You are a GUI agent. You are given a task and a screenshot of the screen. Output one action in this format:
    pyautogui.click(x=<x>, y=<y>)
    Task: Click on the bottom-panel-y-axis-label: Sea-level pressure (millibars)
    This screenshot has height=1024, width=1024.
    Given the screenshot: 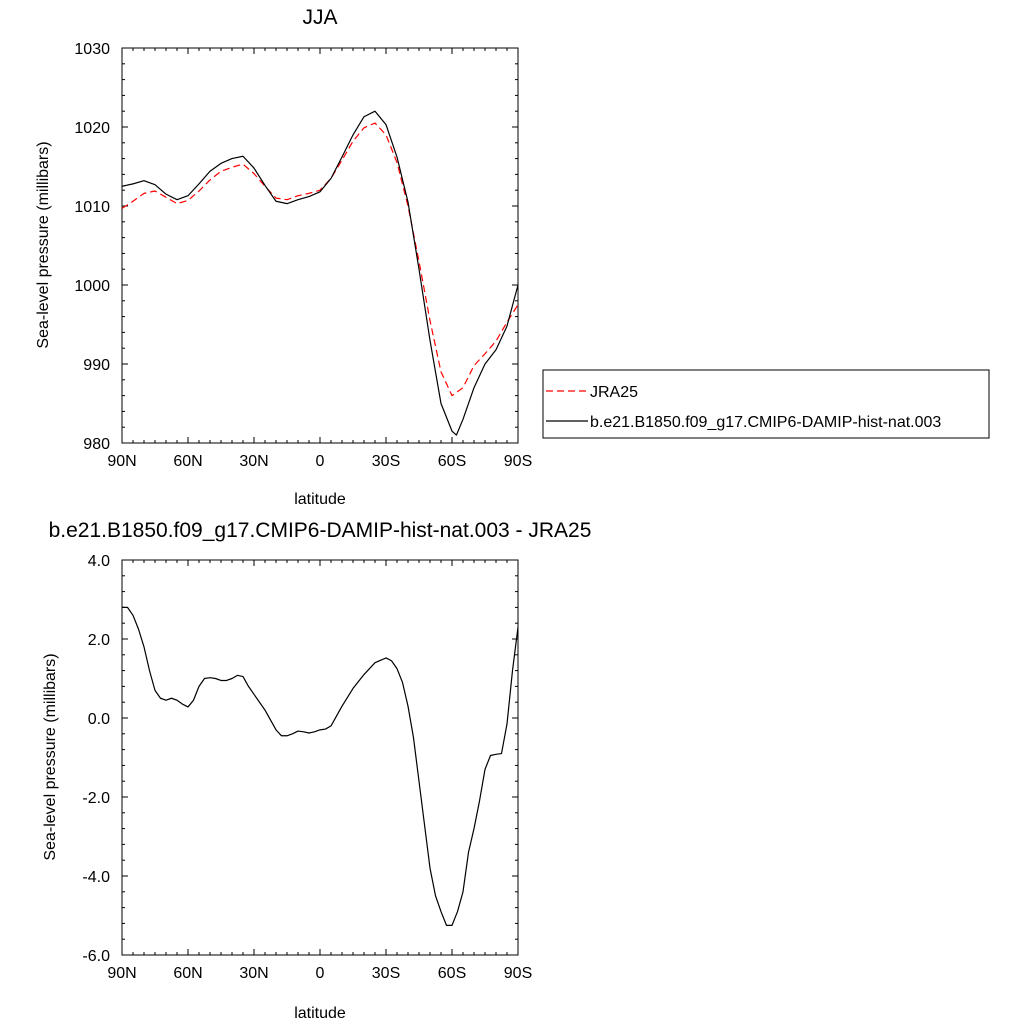 What is the action you would take?
    pyautogui.click(x=50, y=756)
    